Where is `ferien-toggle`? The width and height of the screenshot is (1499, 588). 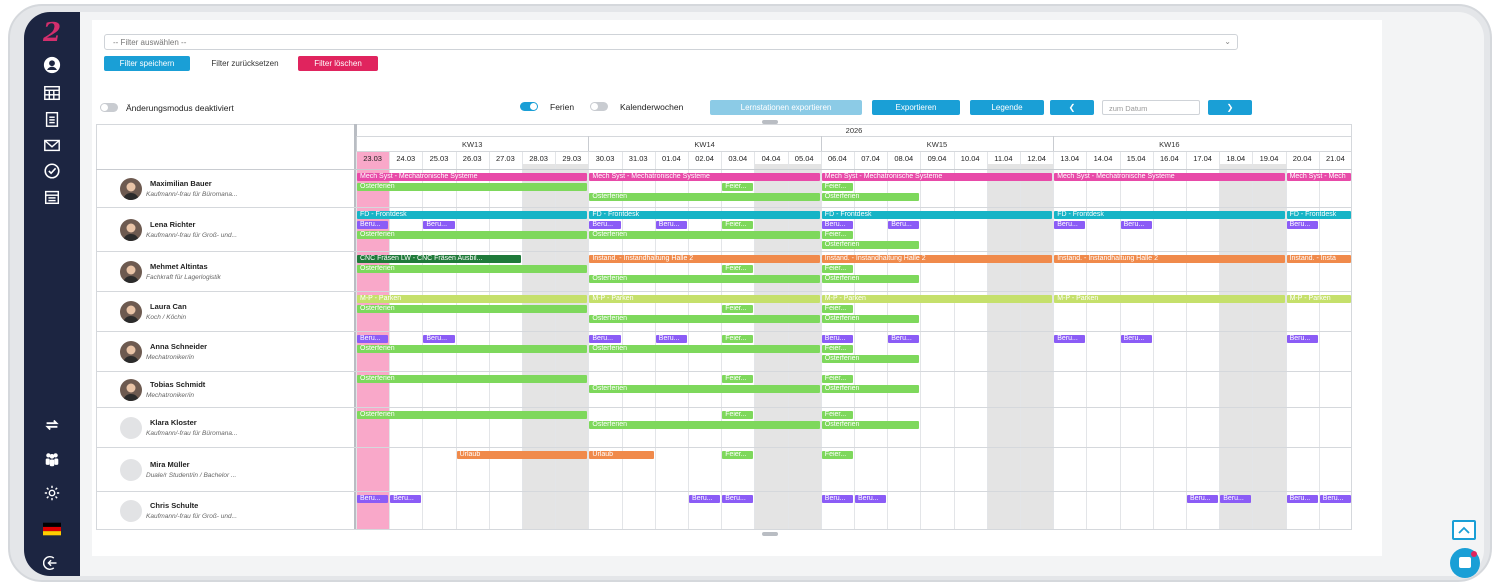 ferien-toggle is located at coordinates (529, 106).